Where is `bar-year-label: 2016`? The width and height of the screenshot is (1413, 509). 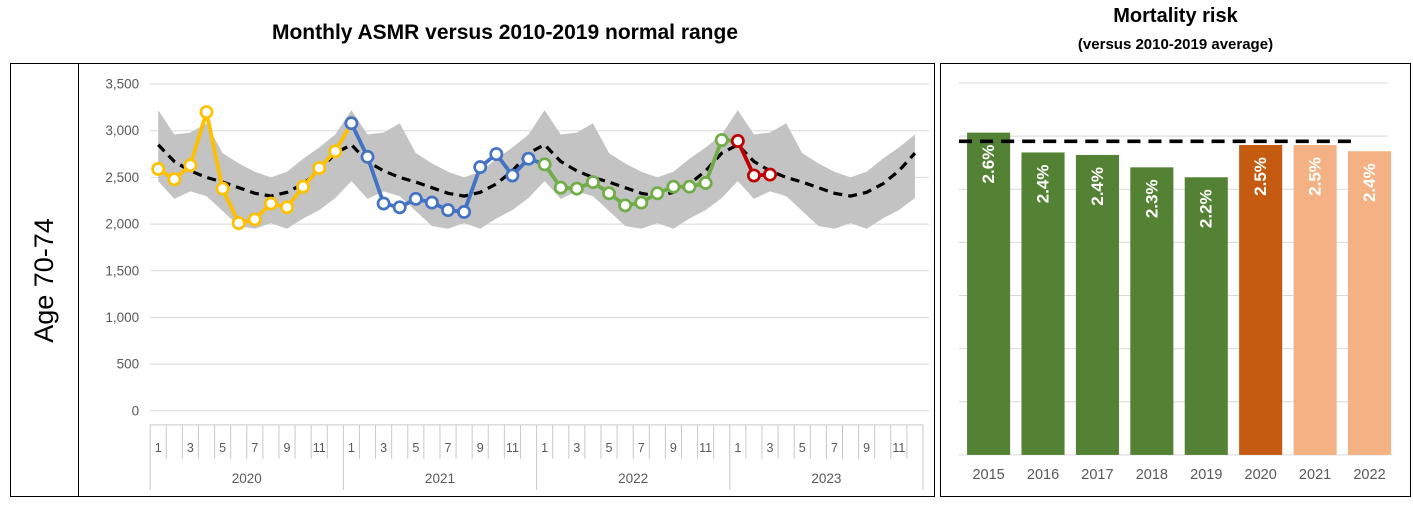 bar-year-label: 2016 is located at coordinates (1043, 475).